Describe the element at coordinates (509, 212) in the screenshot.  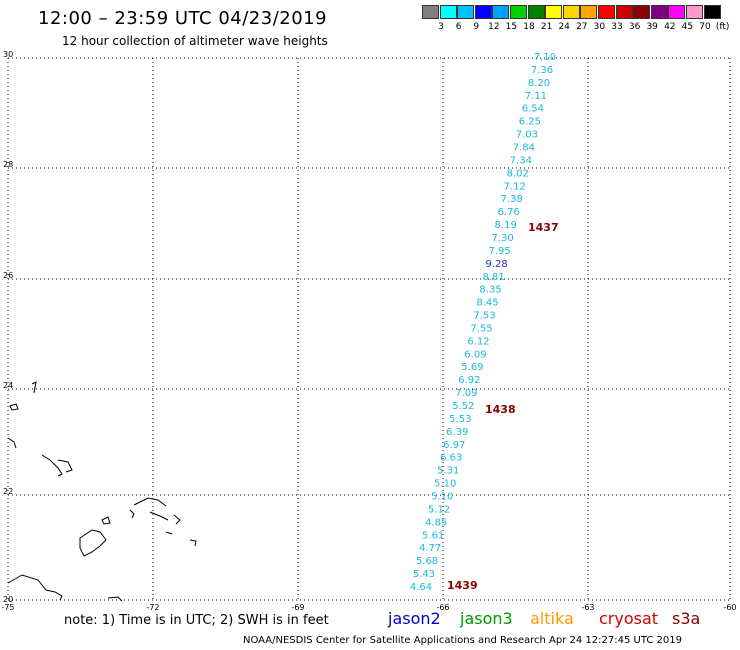
I see `swh-observation: 6.76` at that location.